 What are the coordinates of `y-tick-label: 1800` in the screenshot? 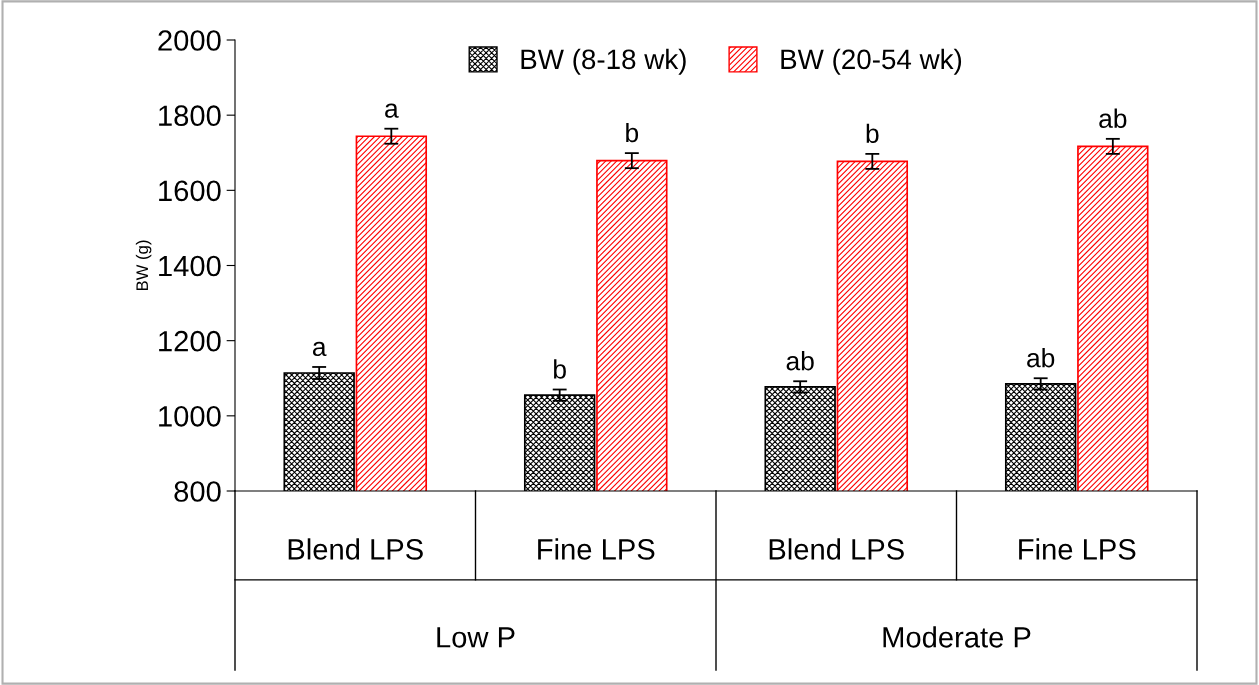 It's located at (190, 116).